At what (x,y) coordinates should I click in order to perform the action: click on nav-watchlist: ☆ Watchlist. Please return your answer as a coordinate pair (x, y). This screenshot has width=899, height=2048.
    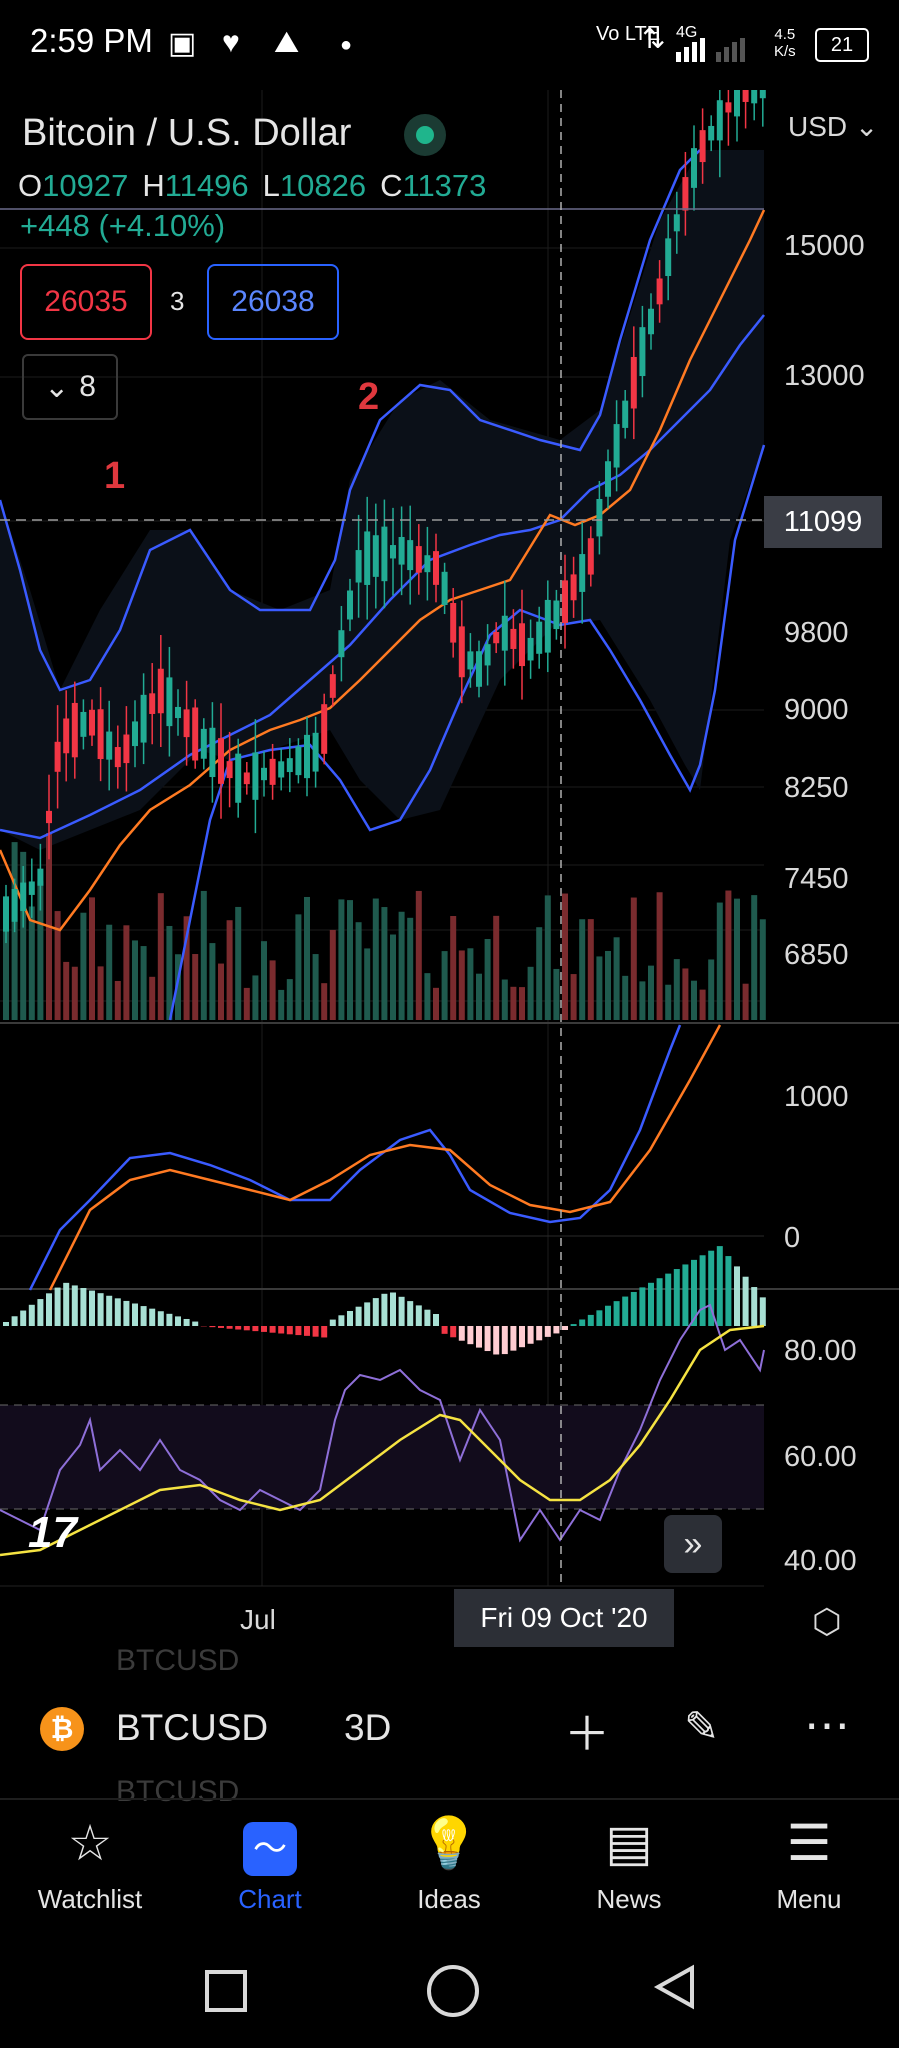
    Looking at the image, I should click on (90, 1863).